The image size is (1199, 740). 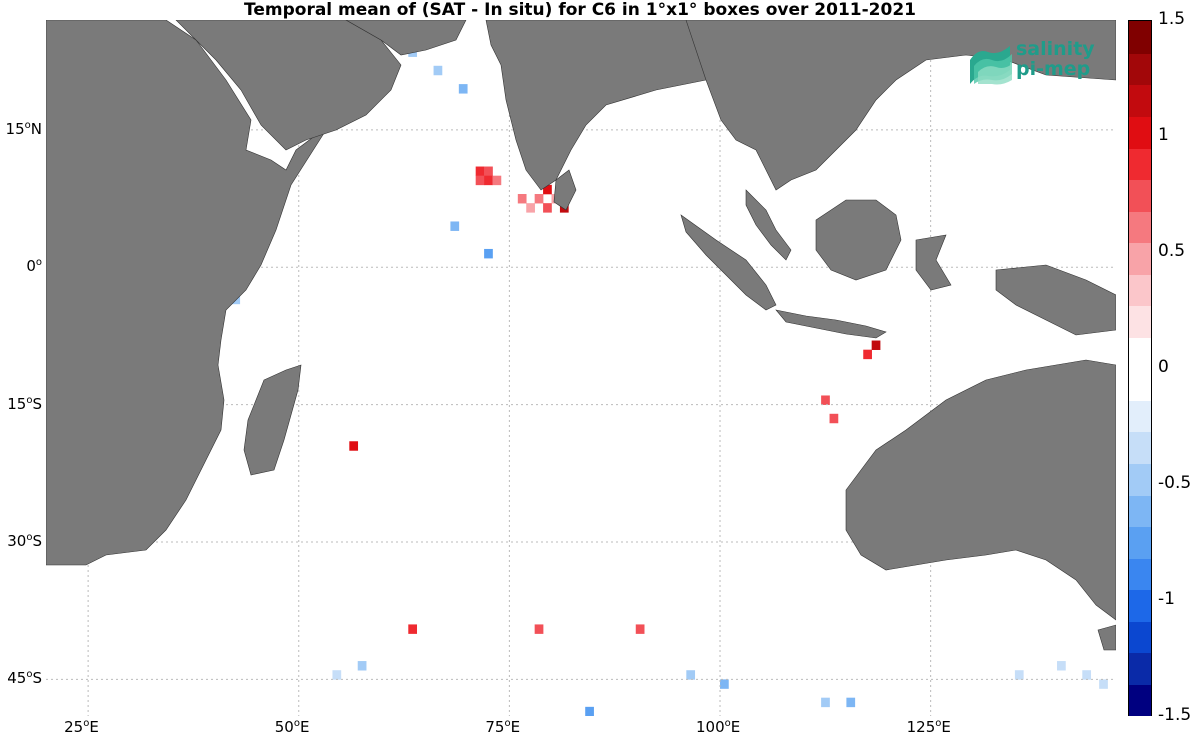 I want to click on logo-text-line1: salinity, so click(x=1055, y=49).